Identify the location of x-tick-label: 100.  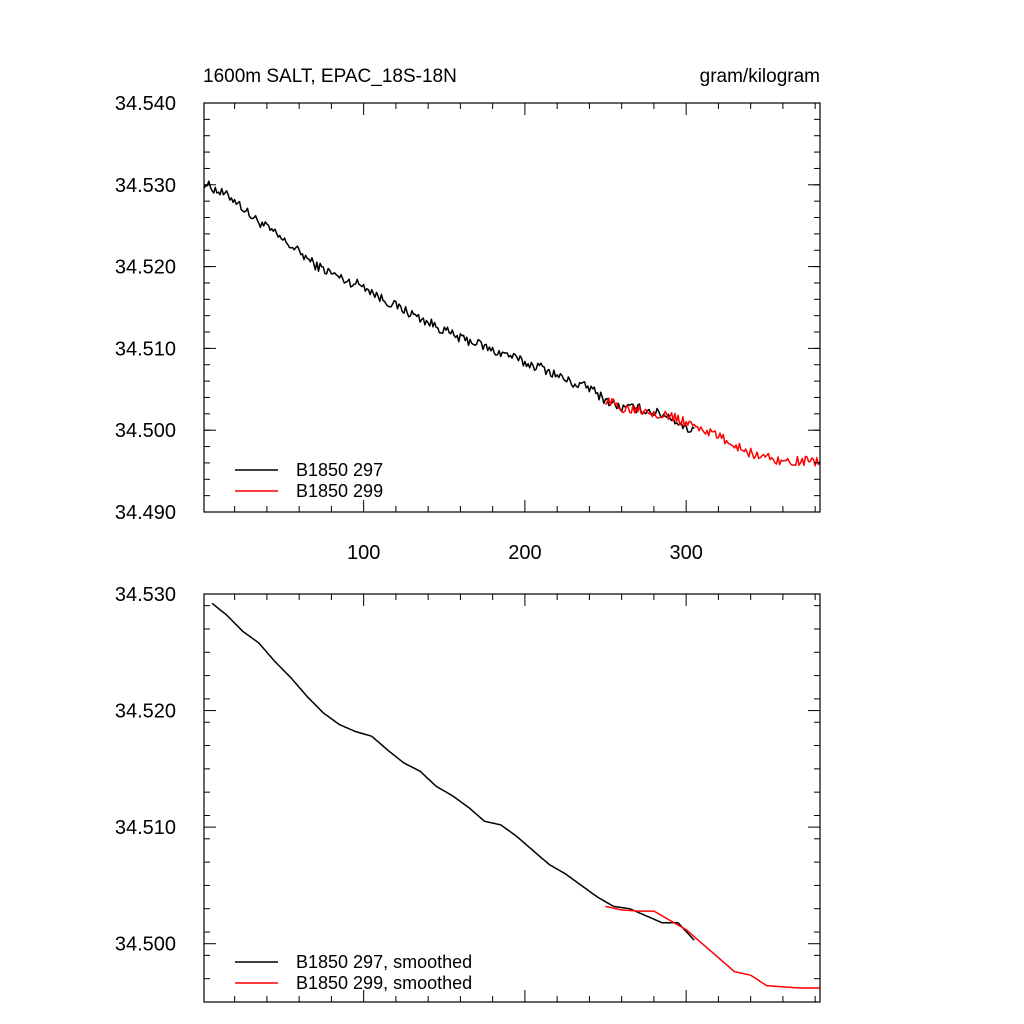
(363, 553).